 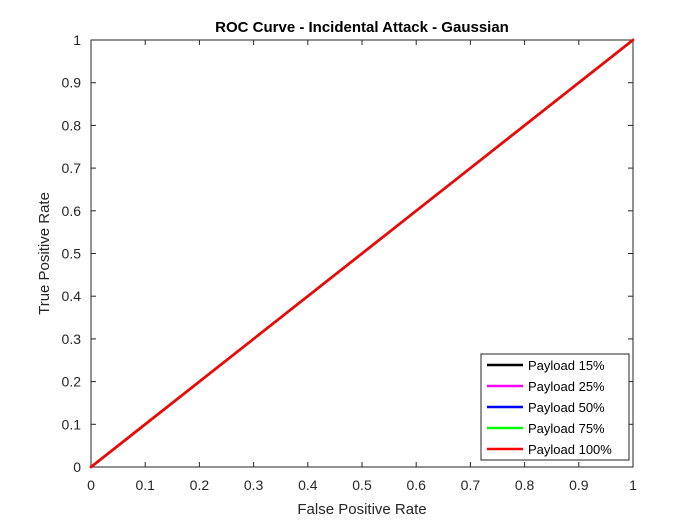 What do you see at coordinates (72, 382) in the screenshot?
I see `y-tick-label: 0.2` at bounding box center [72, 382].